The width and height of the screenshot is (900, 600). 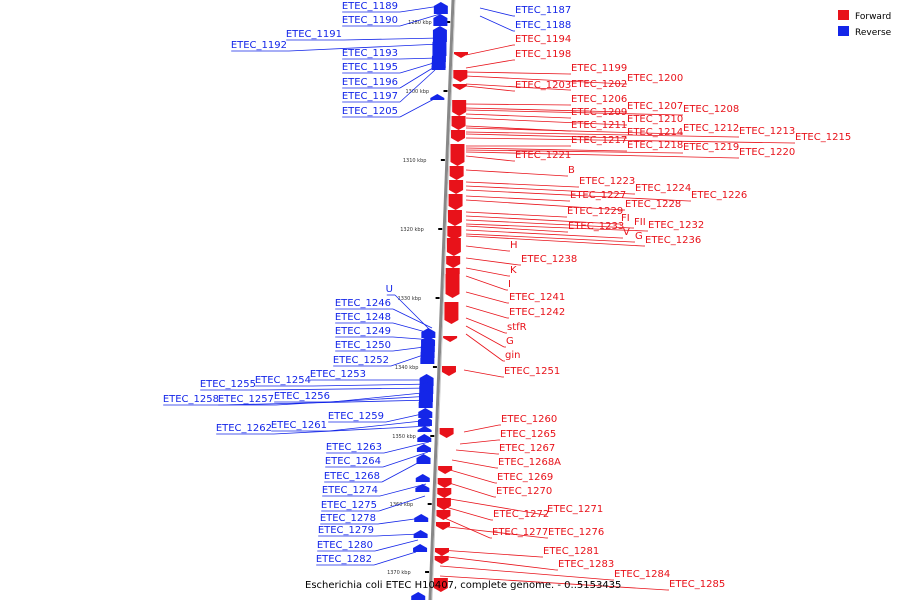 What do you see at coordinates (259, 45) in the screenshot?
I see `gene-label: ETEC_1192` at bounding box center [259, 45].